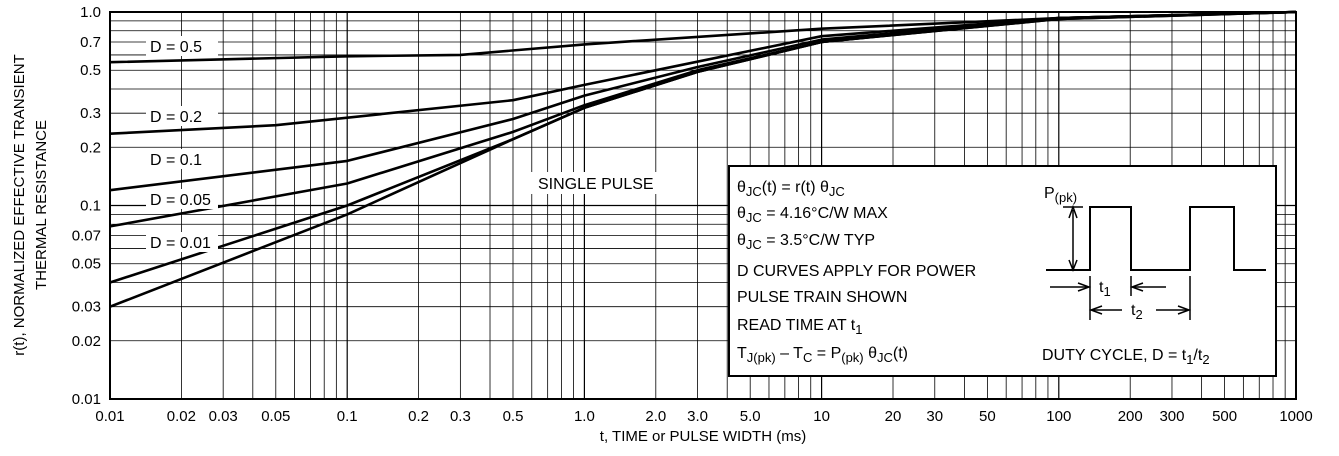 The image size is (1339, 456). I want to click on svg-text: D = 0.05, so click(180, 200).